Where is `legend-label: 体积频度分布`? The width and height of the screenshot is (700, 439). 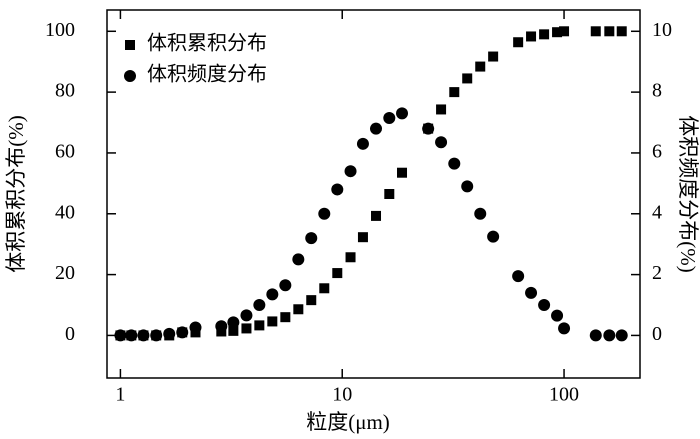 legend-label: 体积频度分布 is located at coordinates (207, 74).